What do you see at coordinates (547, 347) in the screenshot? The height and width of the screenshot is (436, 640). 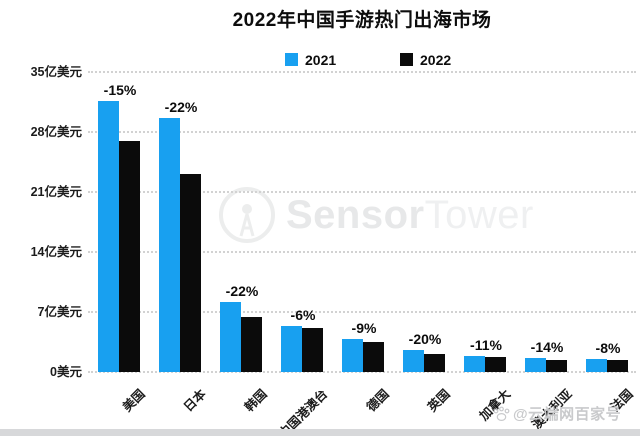 I see `change-label-澳大利亚: -14%` at bounding box center [547, 347].